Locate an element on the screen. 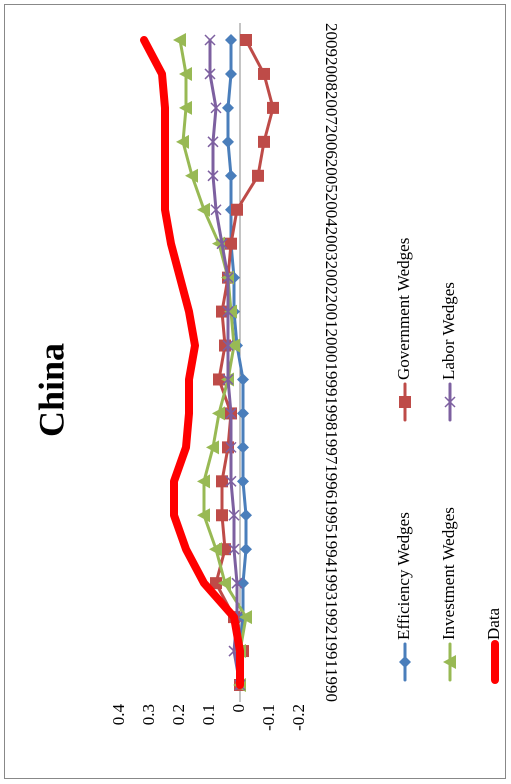 This screenshot has height=784, width=511. x-tick-label: 1990 is located at coordinates (331, 685).